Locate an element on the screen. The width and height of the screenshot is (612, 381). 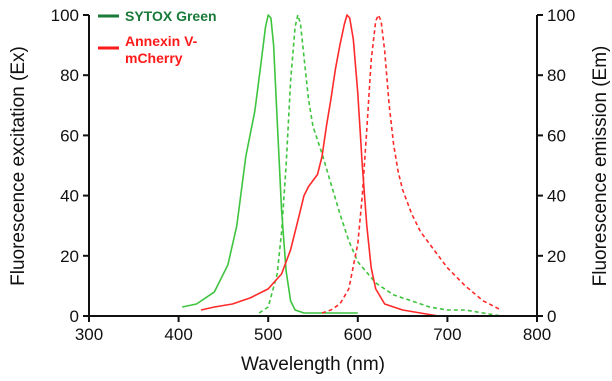
y-left-tick-label-40: 40 is located at coordinates (69, 196).